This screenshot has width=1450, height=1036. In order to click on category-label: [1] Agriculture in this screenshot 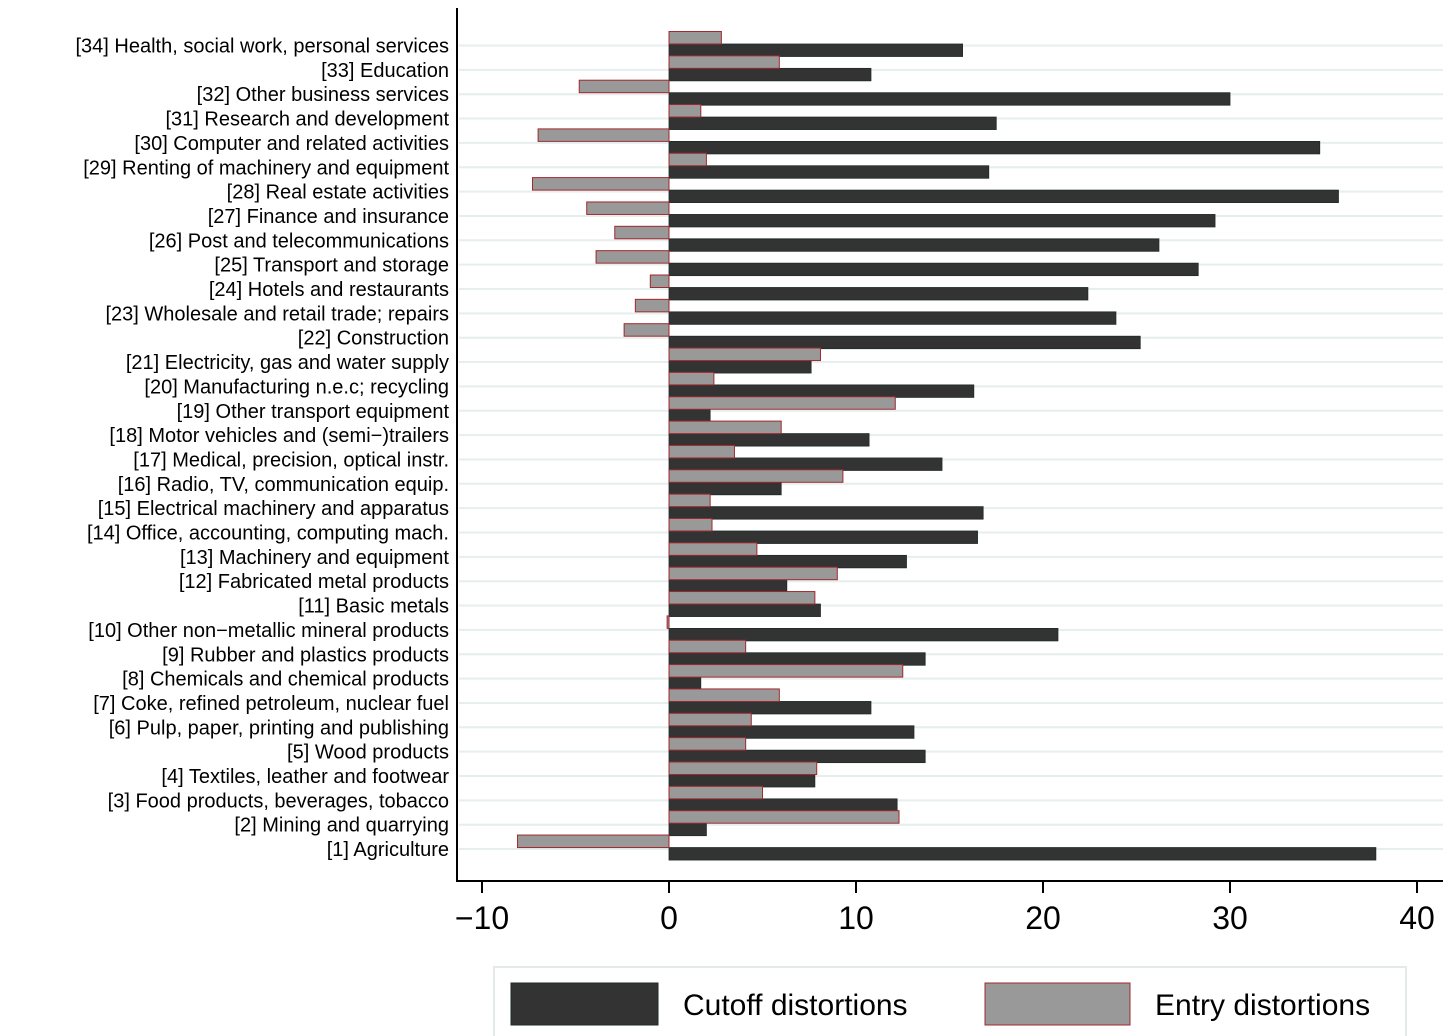, I will do `click(388, 850)`.